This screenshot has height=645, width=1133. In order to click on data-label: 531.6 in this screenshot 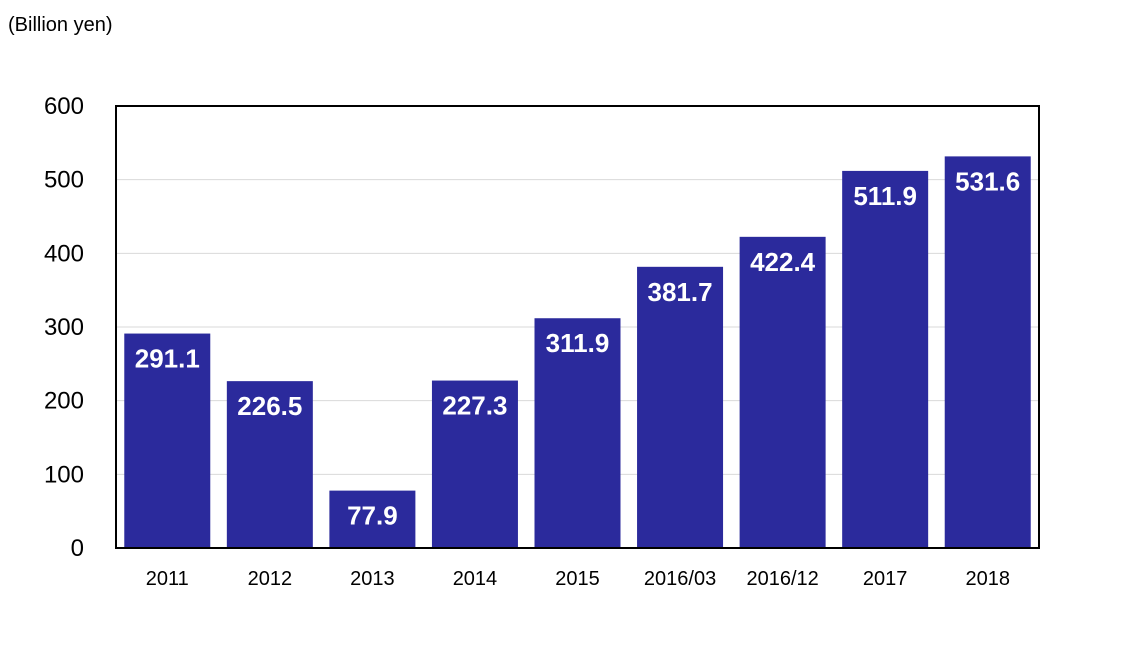, I will do `click(987, 181)`.